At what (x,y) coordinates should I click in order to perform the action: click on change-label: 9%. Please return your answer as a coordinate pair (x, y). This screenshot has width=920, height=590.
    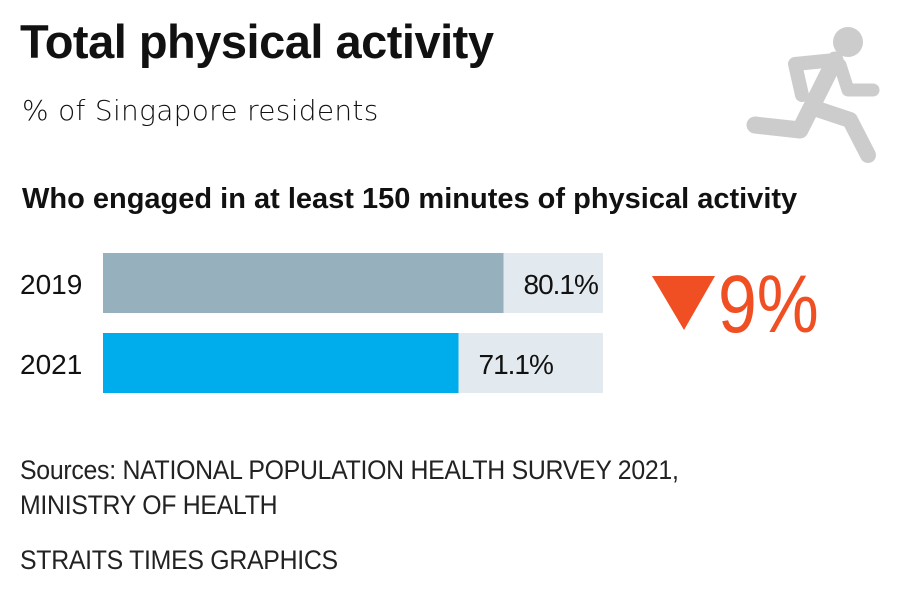
    Looking at the image, I should click on (768, 305).